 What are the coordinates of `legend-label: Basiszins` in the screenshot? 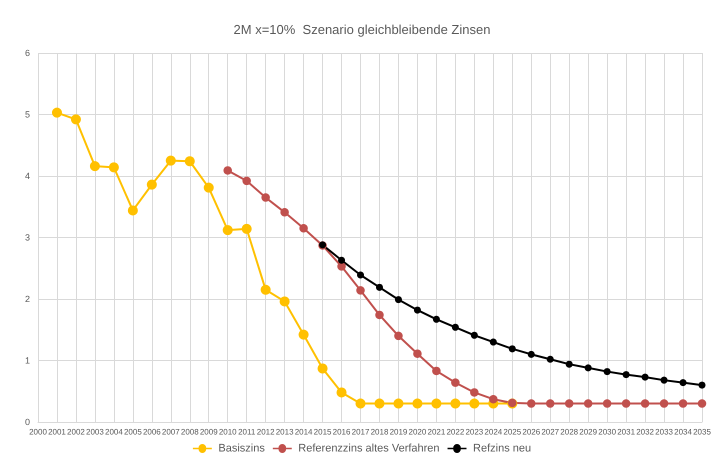 It's located at (242, 448).